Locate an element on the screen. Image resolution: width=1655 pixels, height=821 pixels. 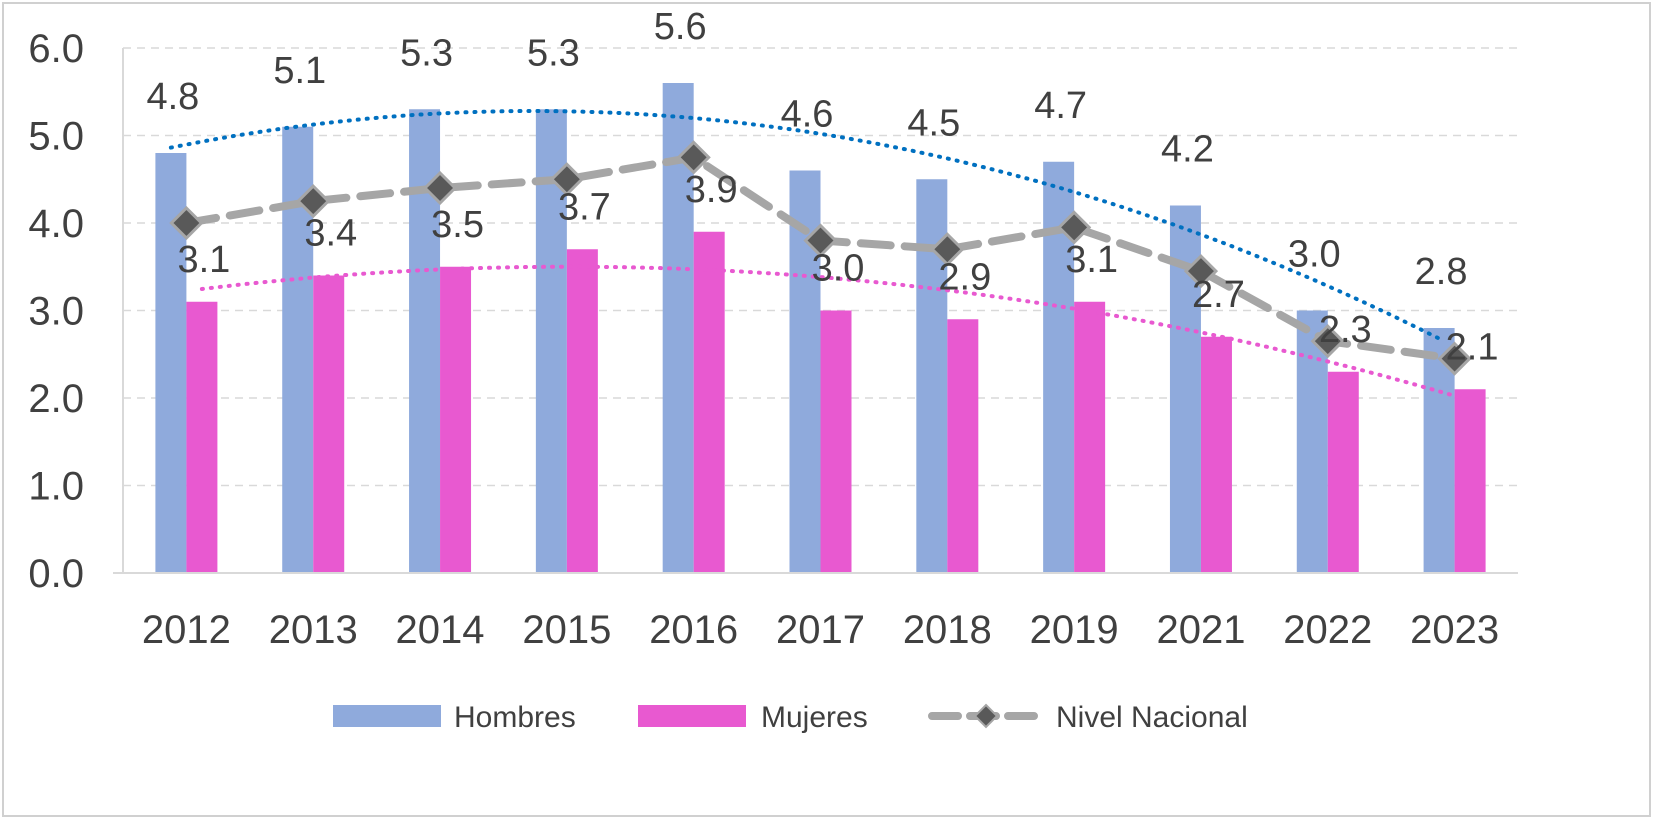
trendline-mujeres is located at coordinates (836, 333).